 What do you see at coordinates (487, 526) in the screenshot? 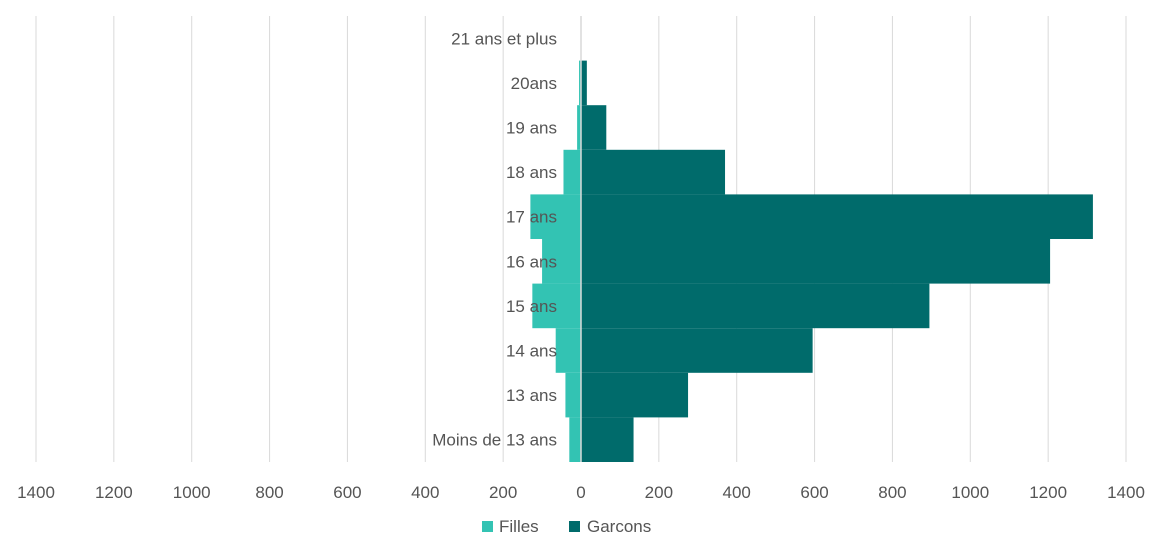
I see `legend-swatch-filles` at bounding box center [487, 526].